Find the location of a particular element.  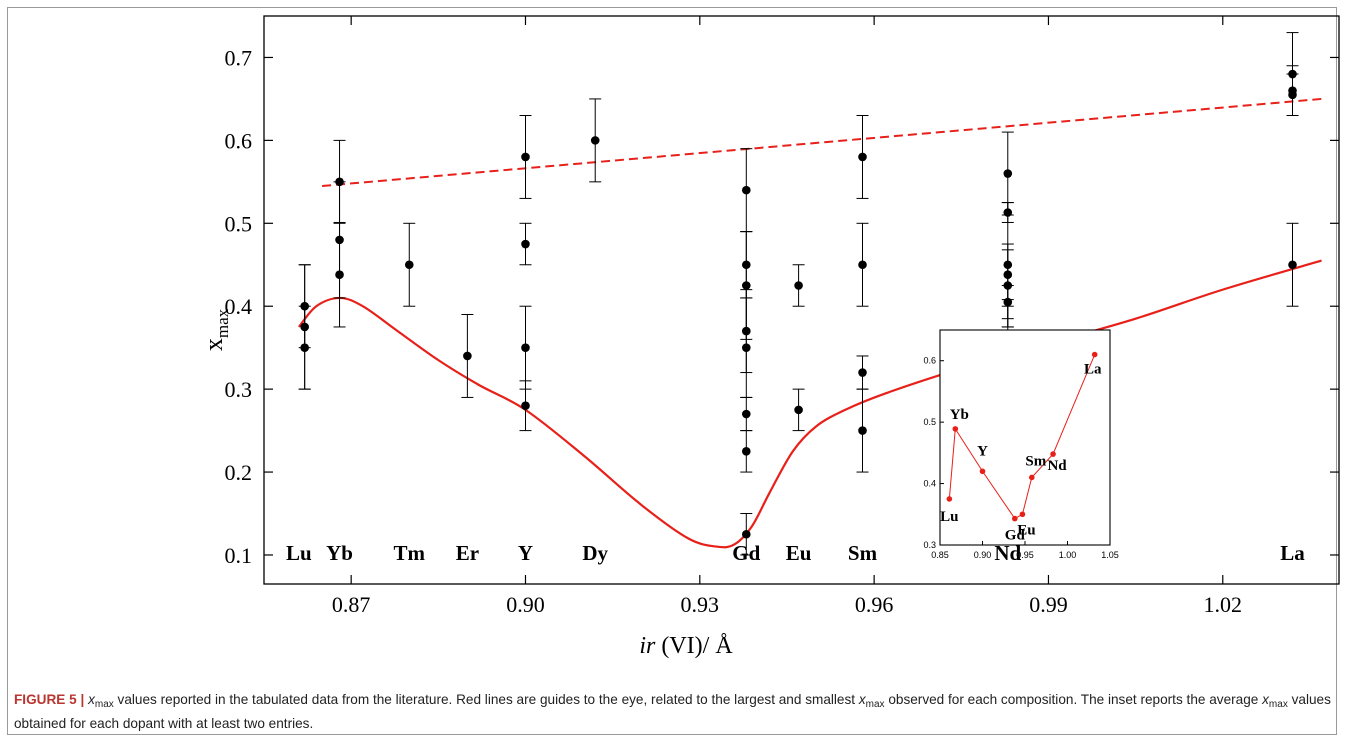

upper-guide-line is located at coordinates (822, 142).